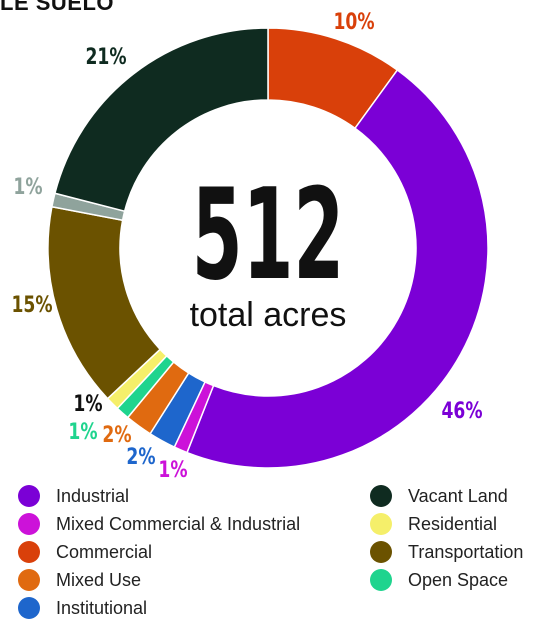 The height and width of the screenshot is (622, 547). Describe the element at coordinates (99, 579) in the screenshot. I see `legend-label: Mixed Use` at that location.